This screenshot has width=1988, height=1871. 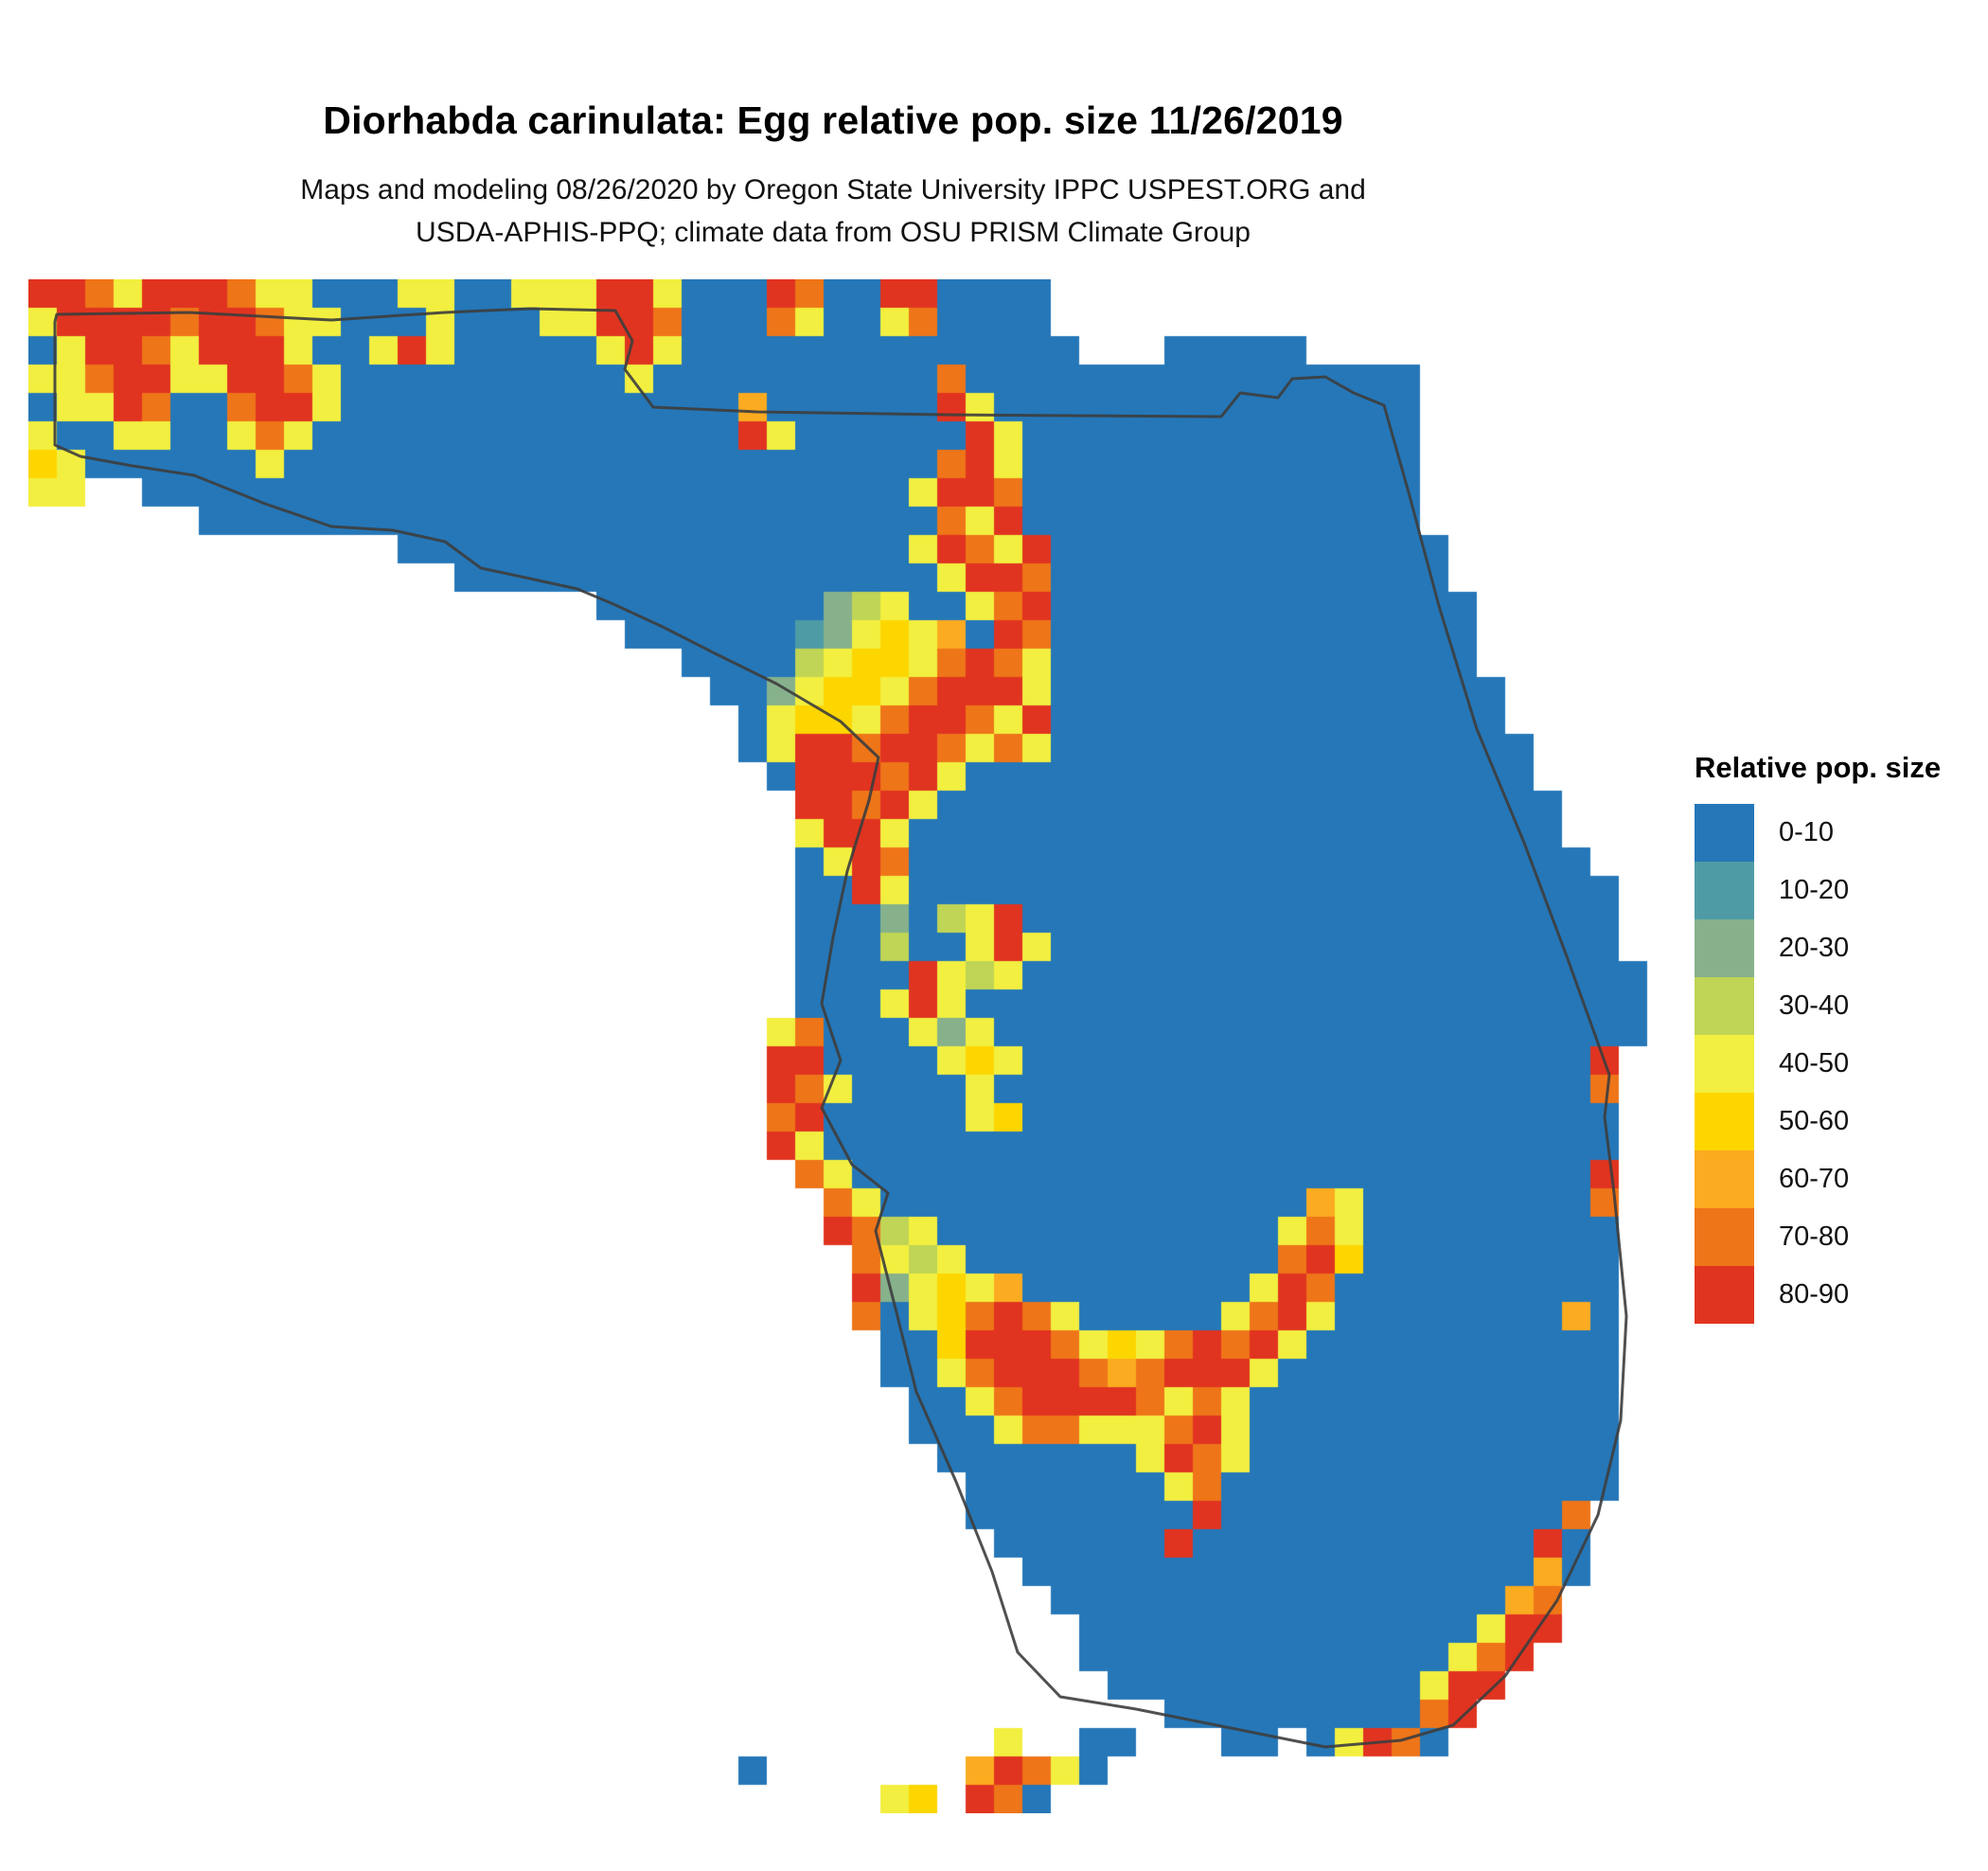 I want to click on legend-label: 20-30, so click(x=1814, y=948).